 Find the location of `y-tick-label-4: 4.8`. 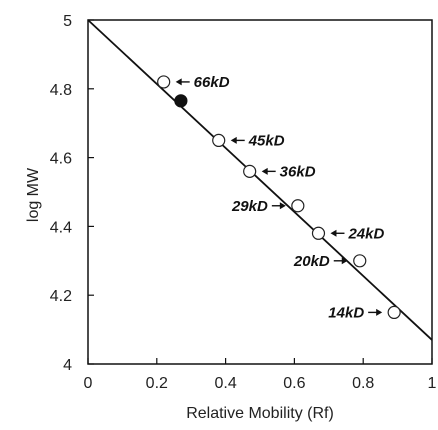

y-tick-label-4: 4.8 is located at coordinates (61, 90).